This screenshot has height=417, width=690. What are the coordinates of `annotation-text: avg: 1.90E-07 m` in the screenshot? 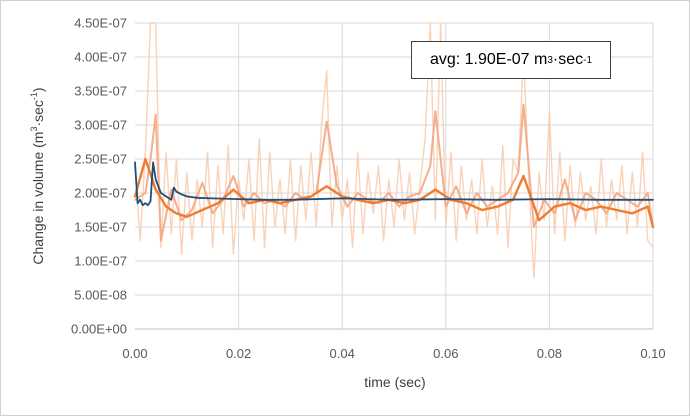 It's located at (488, 59).